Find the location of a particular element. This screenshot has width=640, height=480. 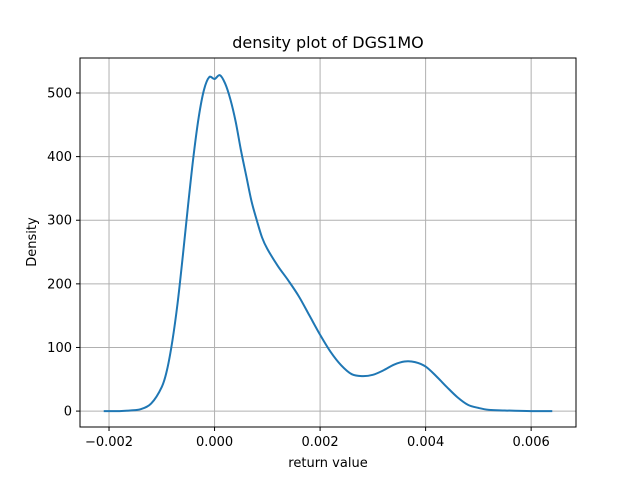

y-axis-ticks: 0 100 200 300 400 500 is located at coordinates (63, 253).